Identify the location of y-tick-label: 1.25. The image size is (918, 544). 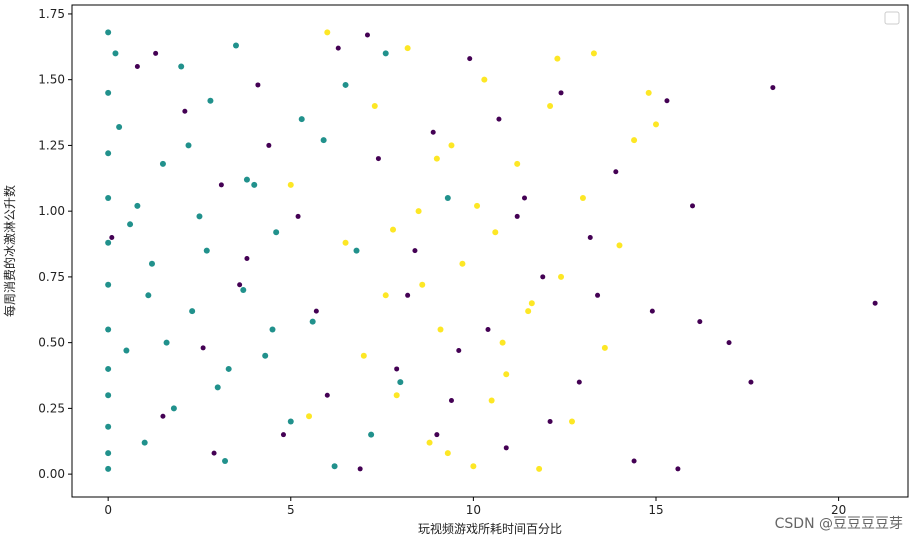
(51, 145).